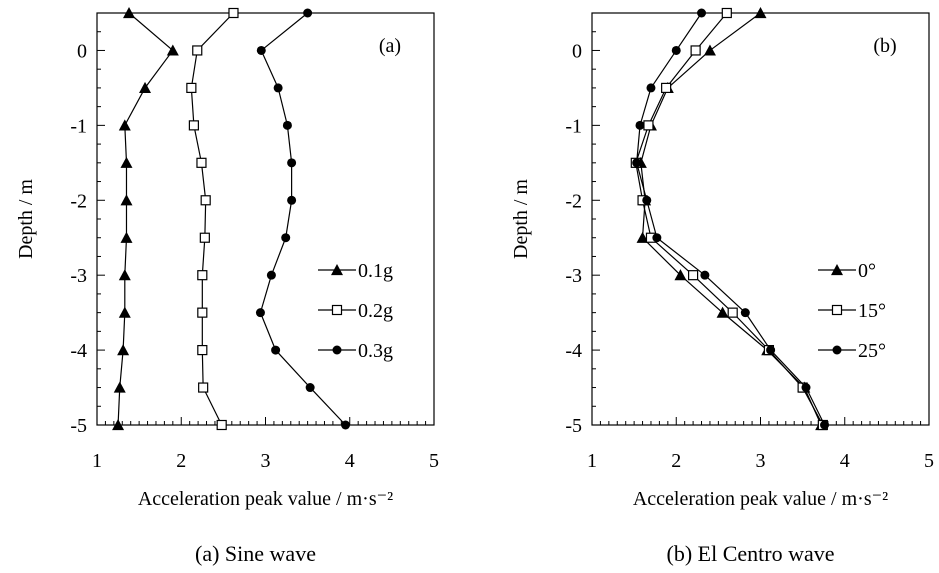 Image resolution: width=939 pixels, height=573 pixels. Describe the element at coordinates (872, 351) in the screenshot. I see `legend-label: 25°` at that location.